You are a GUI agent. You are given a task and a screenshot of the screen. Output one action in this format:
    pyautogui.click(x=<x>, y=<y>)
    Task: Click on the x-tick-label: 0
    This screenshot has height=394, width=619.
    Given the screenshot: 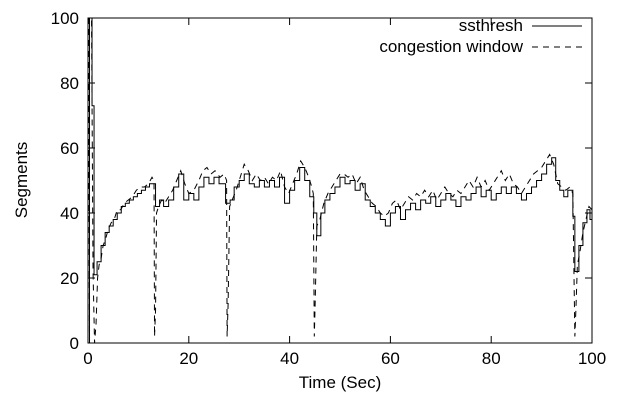 What is the action you would take?
    pyautogui.click(x=87, y=358)
    